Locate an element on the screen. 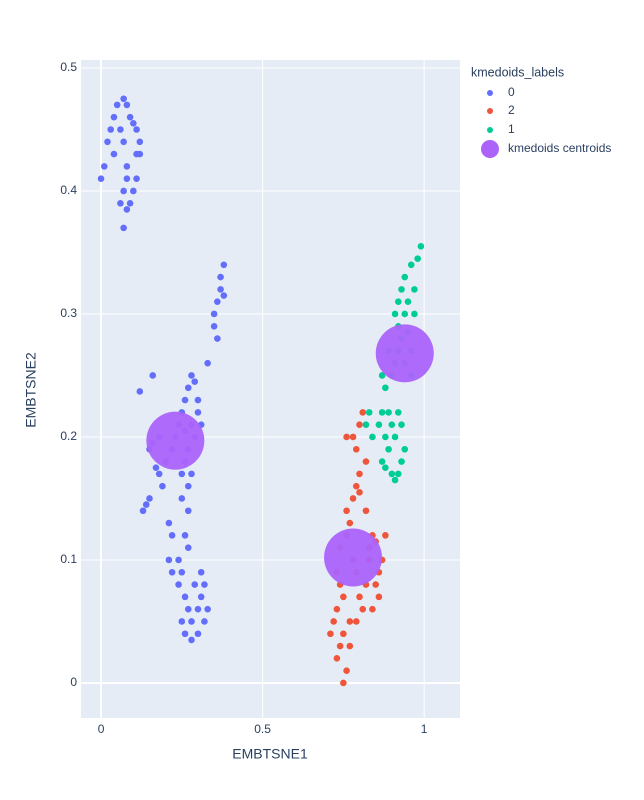 The height and width of the screenshot is (800, 644). legend-title: kmedoids_labels is located at coordinates (517, 72).